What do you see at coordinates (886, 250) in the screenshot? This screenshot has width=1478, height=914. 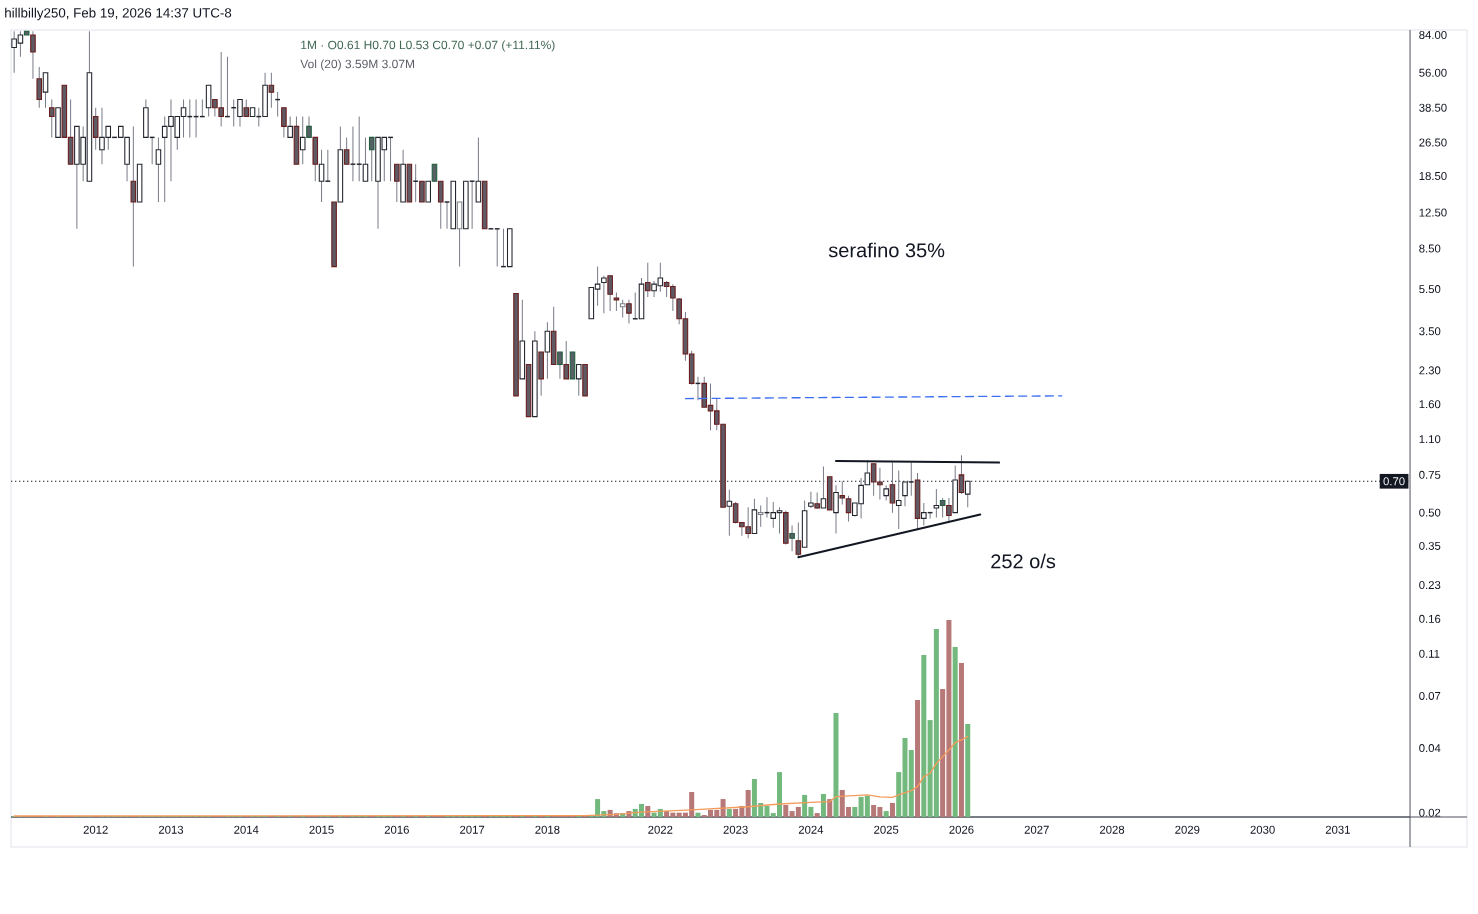 I see `annotation: serafino 35%` at bounding box center [886, 250].